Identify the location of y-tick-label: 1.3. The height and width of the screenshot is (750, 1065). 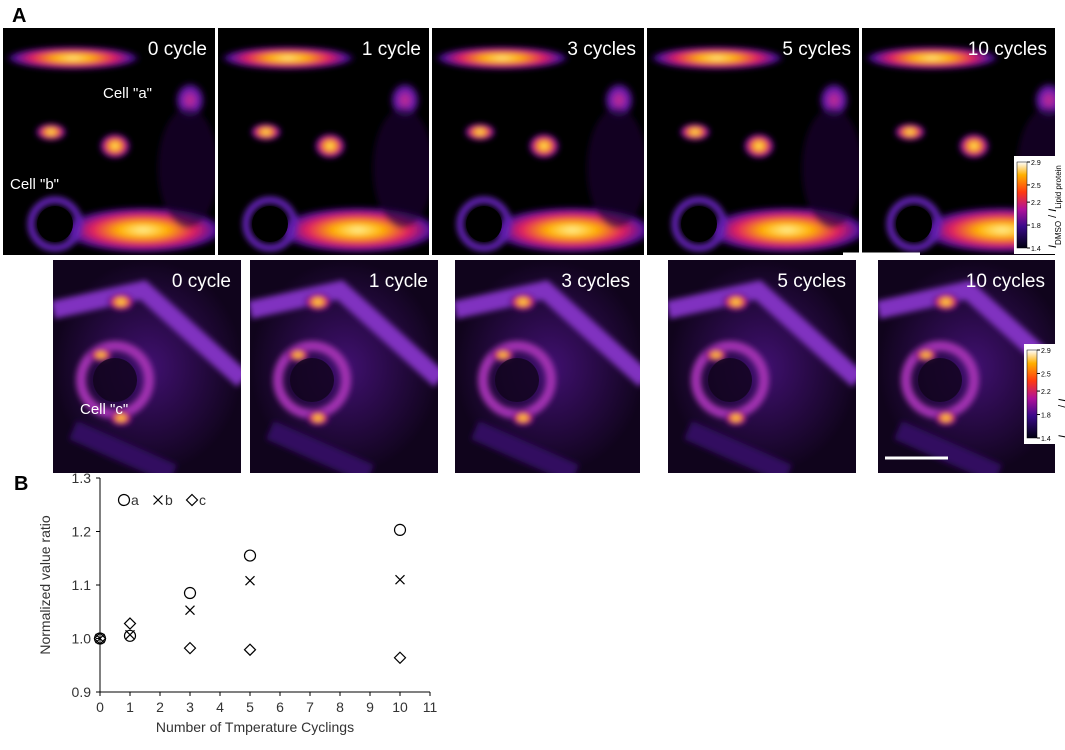
(82, 478).